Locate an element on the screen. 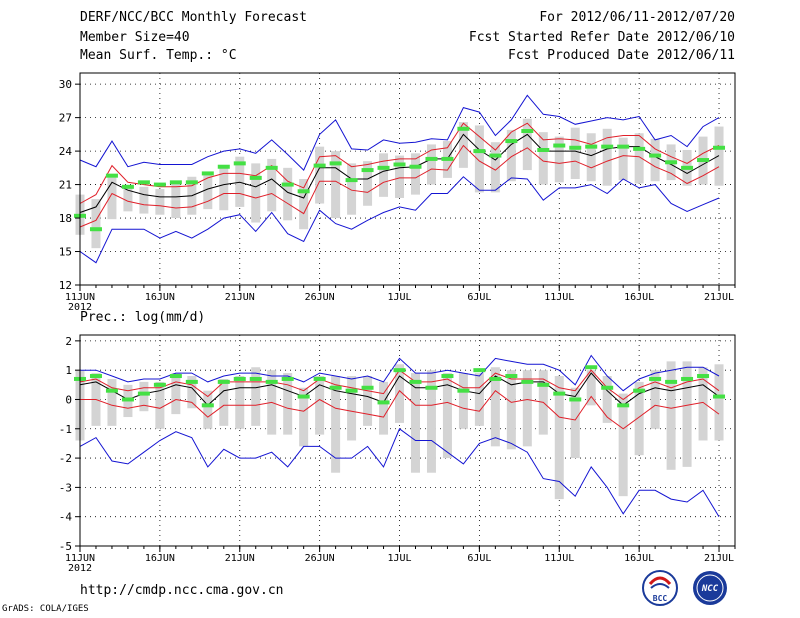 The image size is (800, 618). y-tick-label: -5 is located at coordinates (65, 546).